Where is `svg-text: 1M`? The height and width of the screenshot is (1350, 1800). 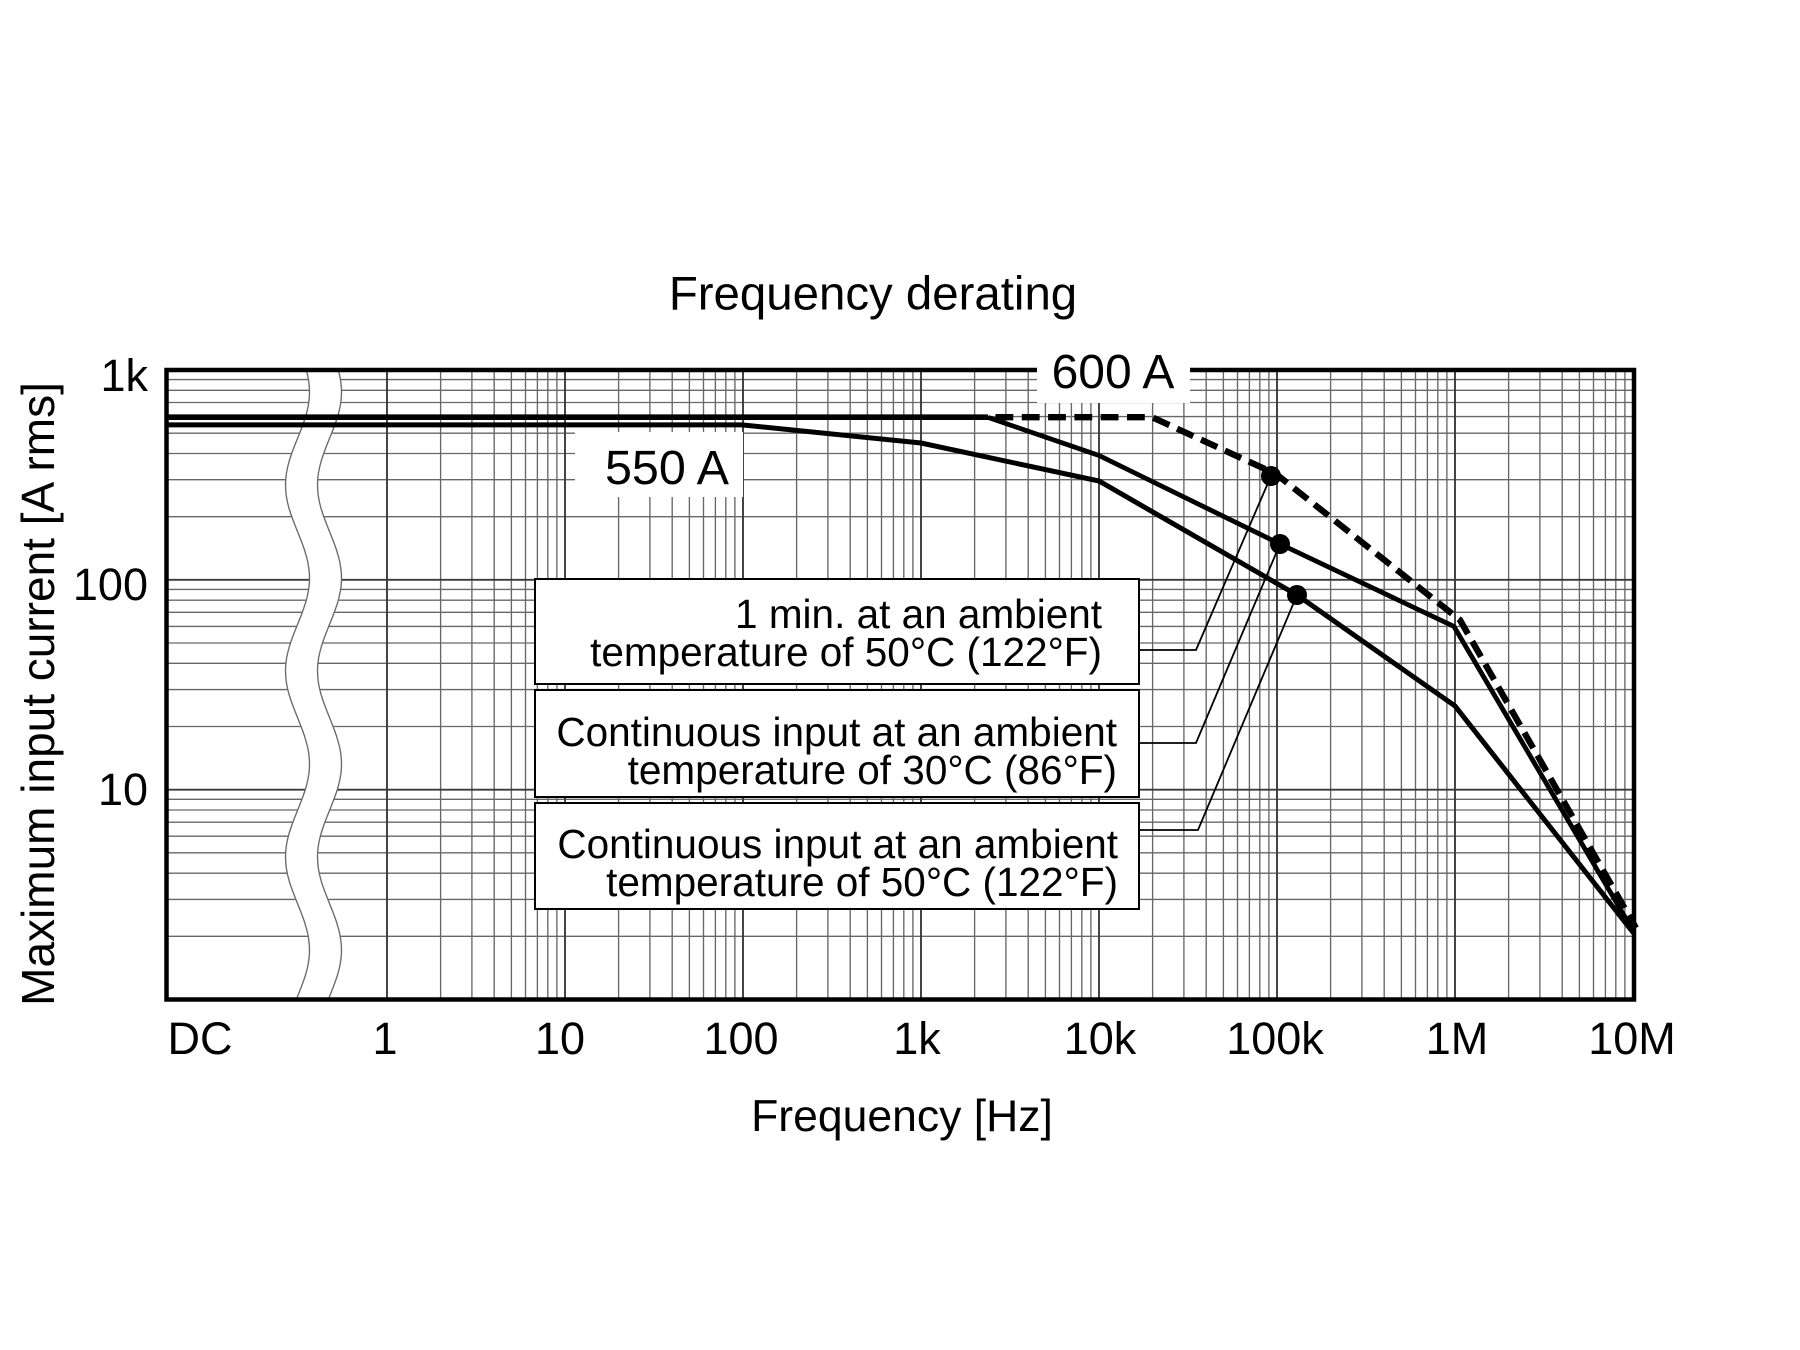 svg-text: 1M is located at coordinates (1457, 1038).